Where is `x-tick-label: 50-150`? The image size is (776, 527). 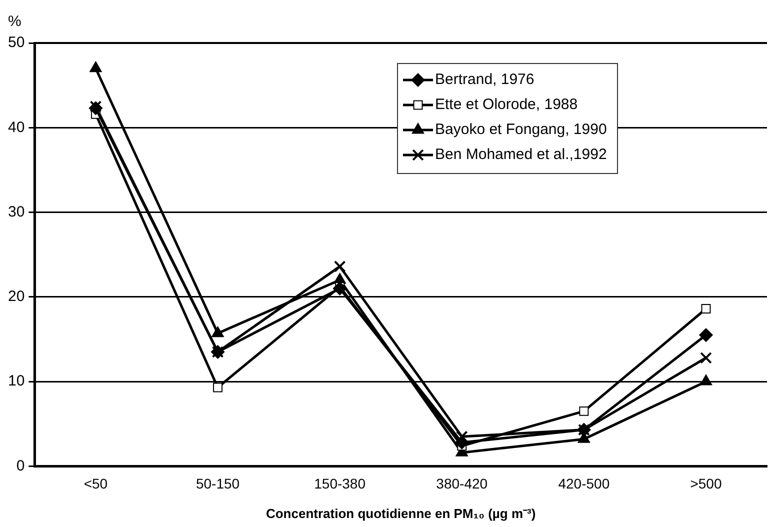 x-tick-label: 50-150 is located at coordinates (218, 483).